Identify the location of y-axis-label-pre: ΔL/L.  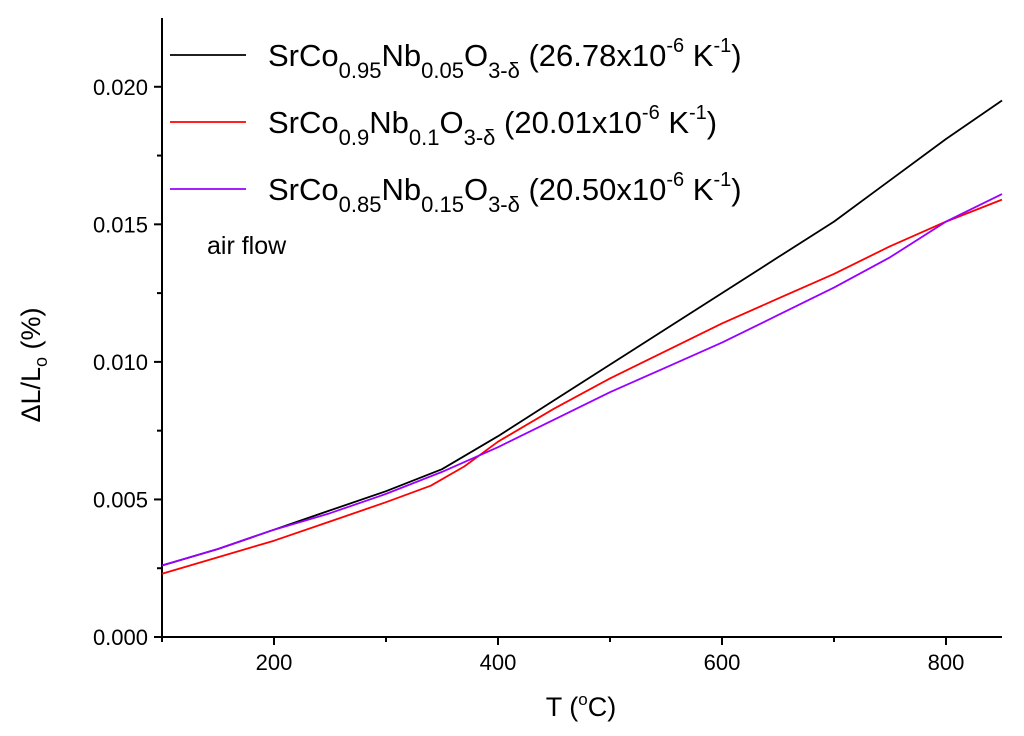
(31, 395).